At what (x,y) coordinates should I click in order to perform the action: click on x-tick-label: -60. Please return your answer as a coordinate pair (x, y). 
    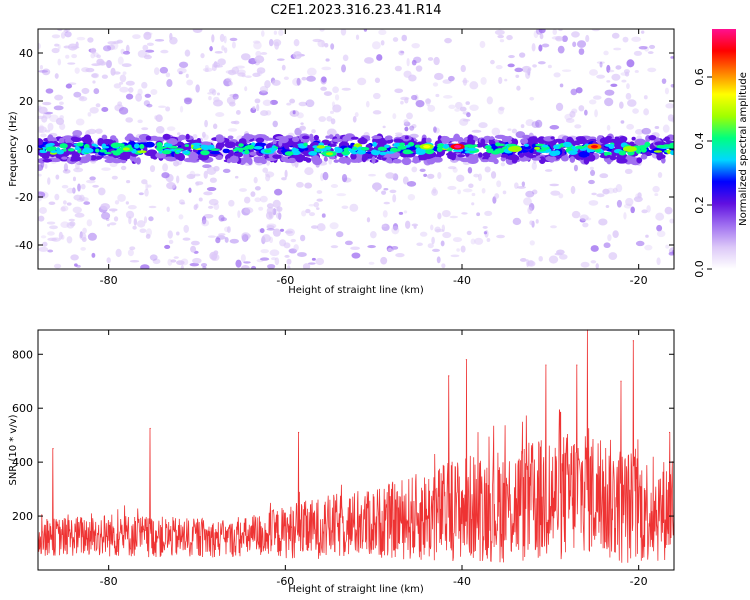
    Looking at the image, I should click on (285, 581).